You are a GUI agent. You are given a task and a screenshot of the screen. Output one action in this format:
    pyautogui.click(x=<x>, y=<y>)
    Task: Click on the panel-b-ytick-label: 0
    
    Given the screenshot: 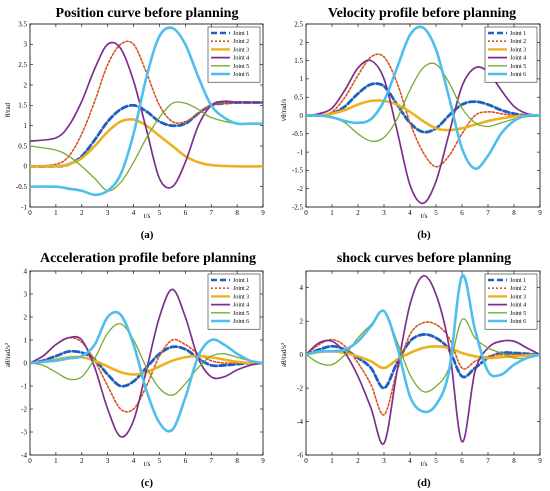 What is the action you would take?
    pyautogui.click(x=302, y=116)
    